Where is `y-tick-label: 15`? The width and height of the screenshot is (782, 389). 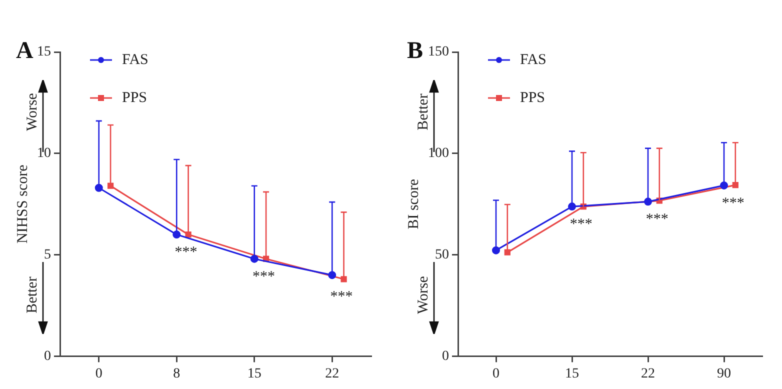
y-tick-label: 15 is located at coordinates (44, 52).